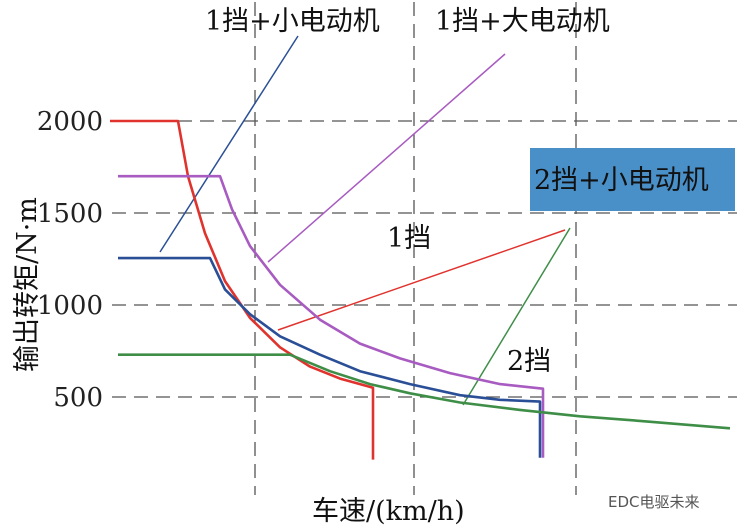  I want to click on y-axis-title: 输出转矩/N·m, so click(27, 284).